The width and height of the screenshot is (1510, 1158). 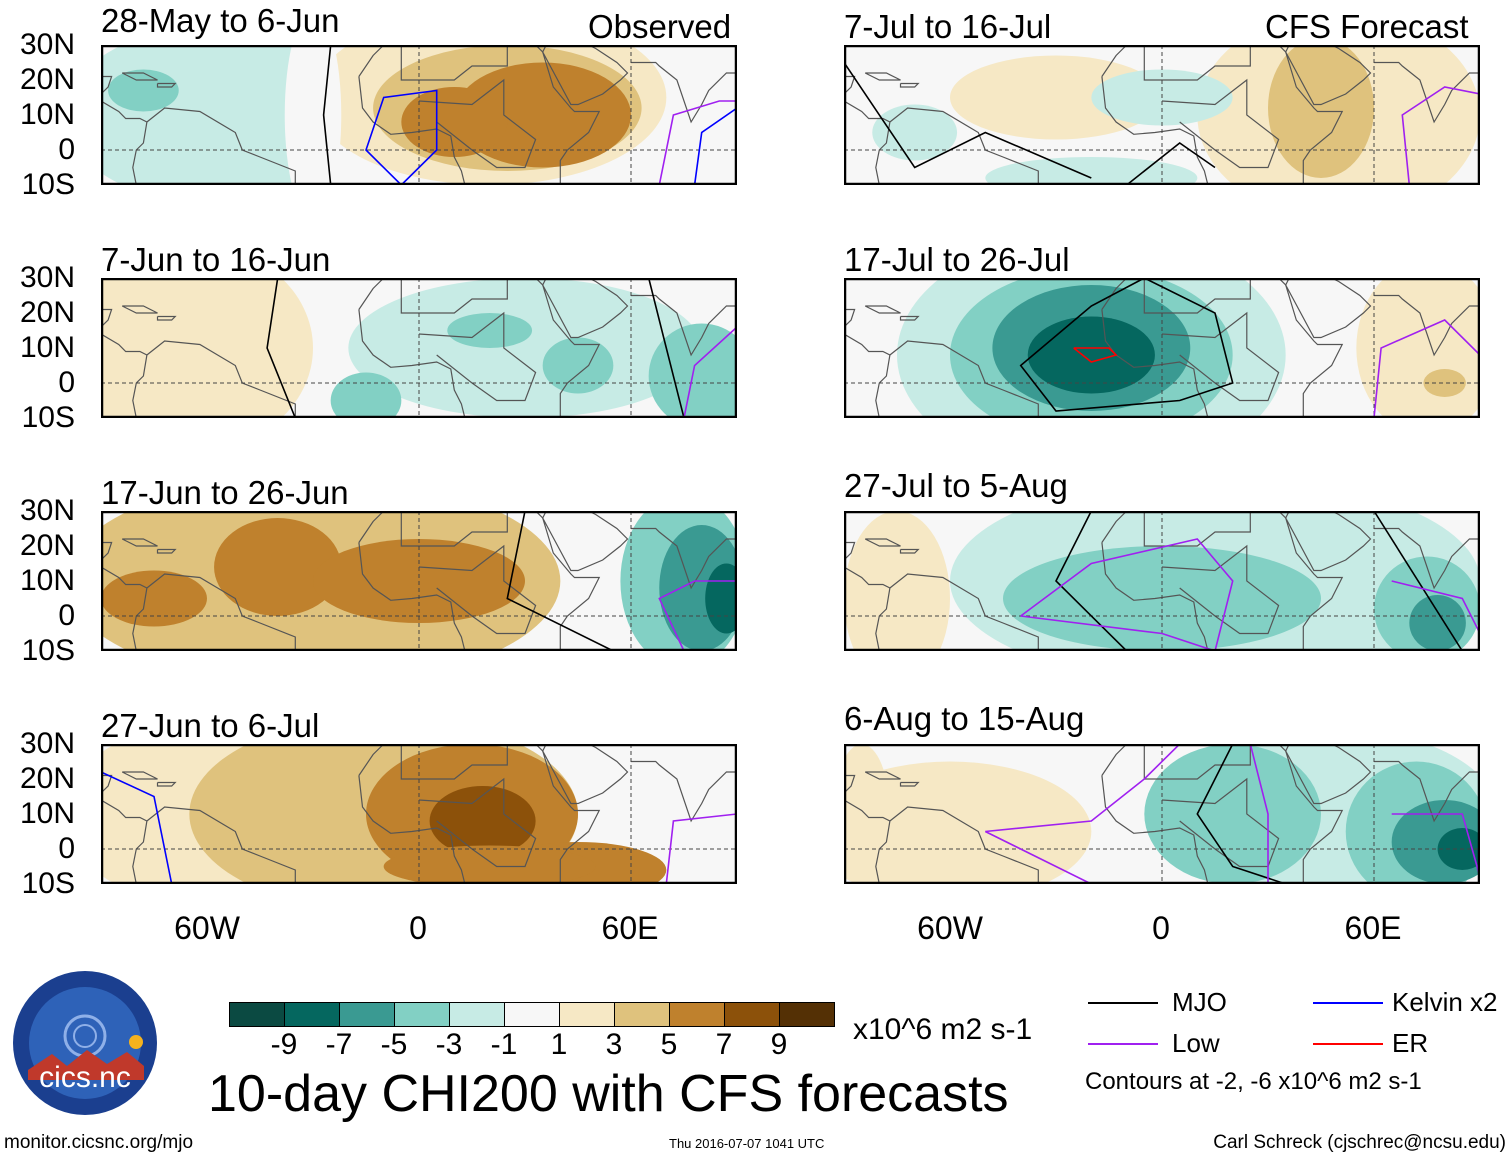 What do you see at coordinates (394, 1044) in the screenshot?
I see `colorbar-tick-label: -5` at bounding box center [394, 1044].